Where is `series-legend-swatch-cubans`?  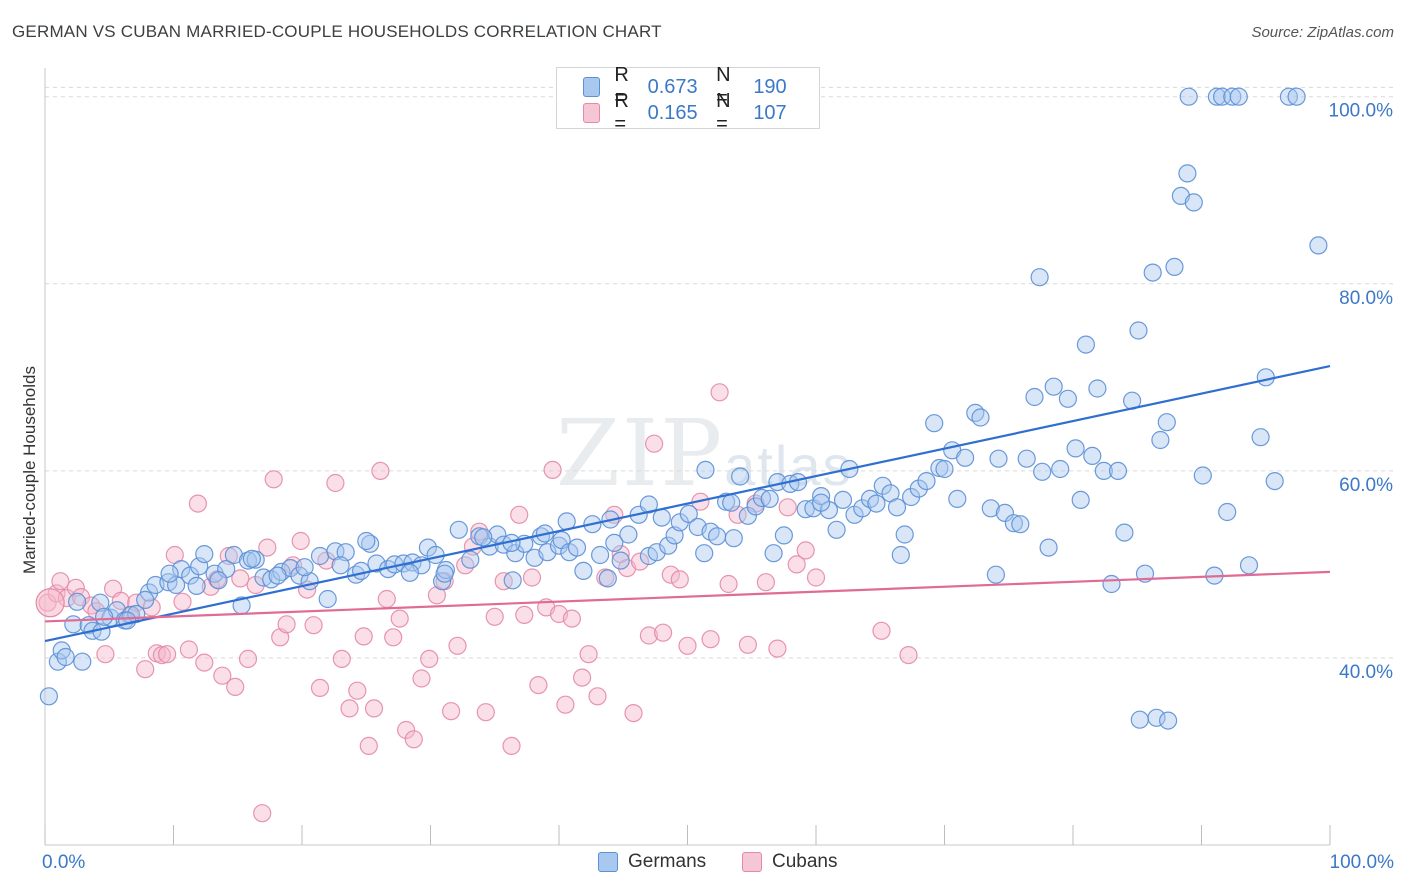 series-legend-swatch-cubans is located at coordinates (752, 862).